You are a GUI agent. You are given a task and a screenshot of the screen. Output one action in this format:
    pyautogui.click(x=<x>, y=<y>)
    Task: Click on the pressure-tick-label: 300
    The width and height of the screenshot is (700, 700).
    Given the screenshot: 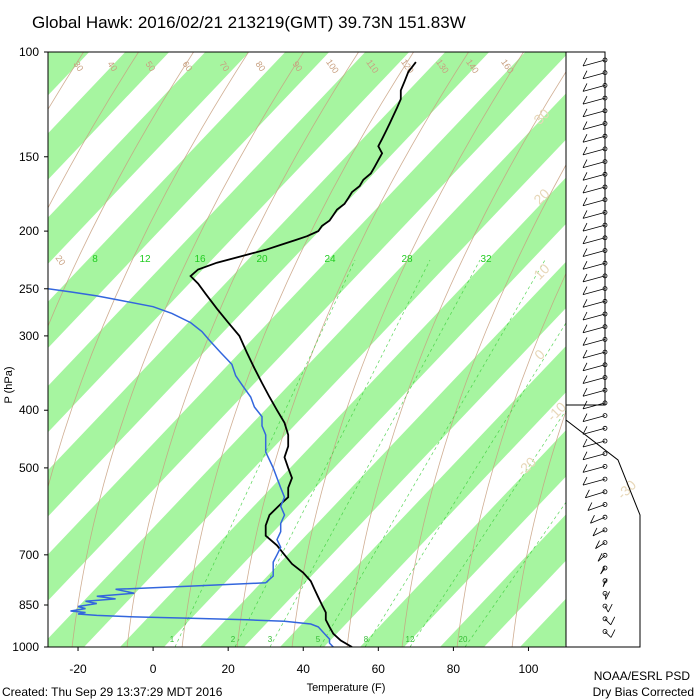 What is the action you would take?
    pyautogui.click(x=29, y=336)
    